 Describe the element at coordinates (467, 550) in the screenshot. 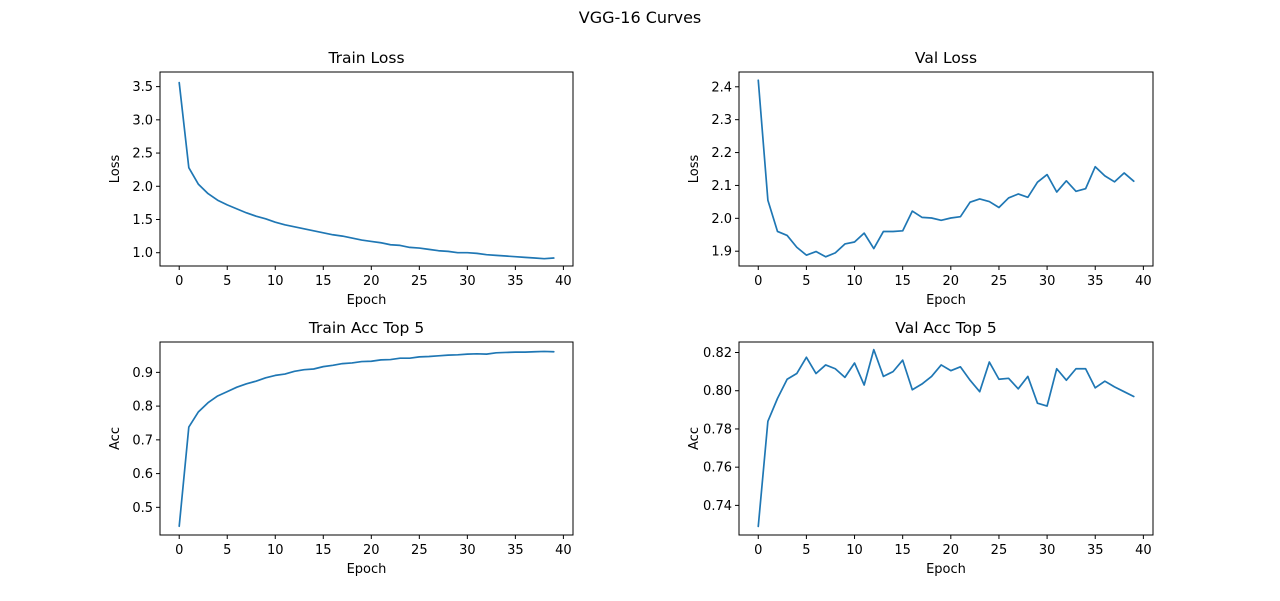

I see `subplot-3-xtick-label: 30` at that location.